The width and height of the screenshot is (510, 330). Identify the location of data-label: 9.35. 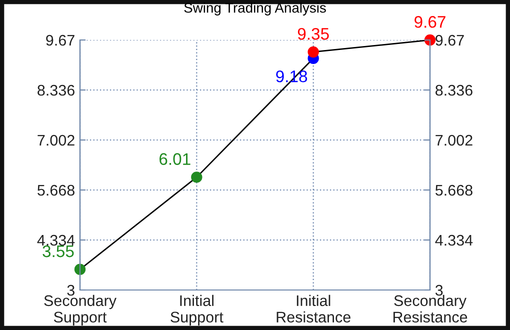
(313, 34).